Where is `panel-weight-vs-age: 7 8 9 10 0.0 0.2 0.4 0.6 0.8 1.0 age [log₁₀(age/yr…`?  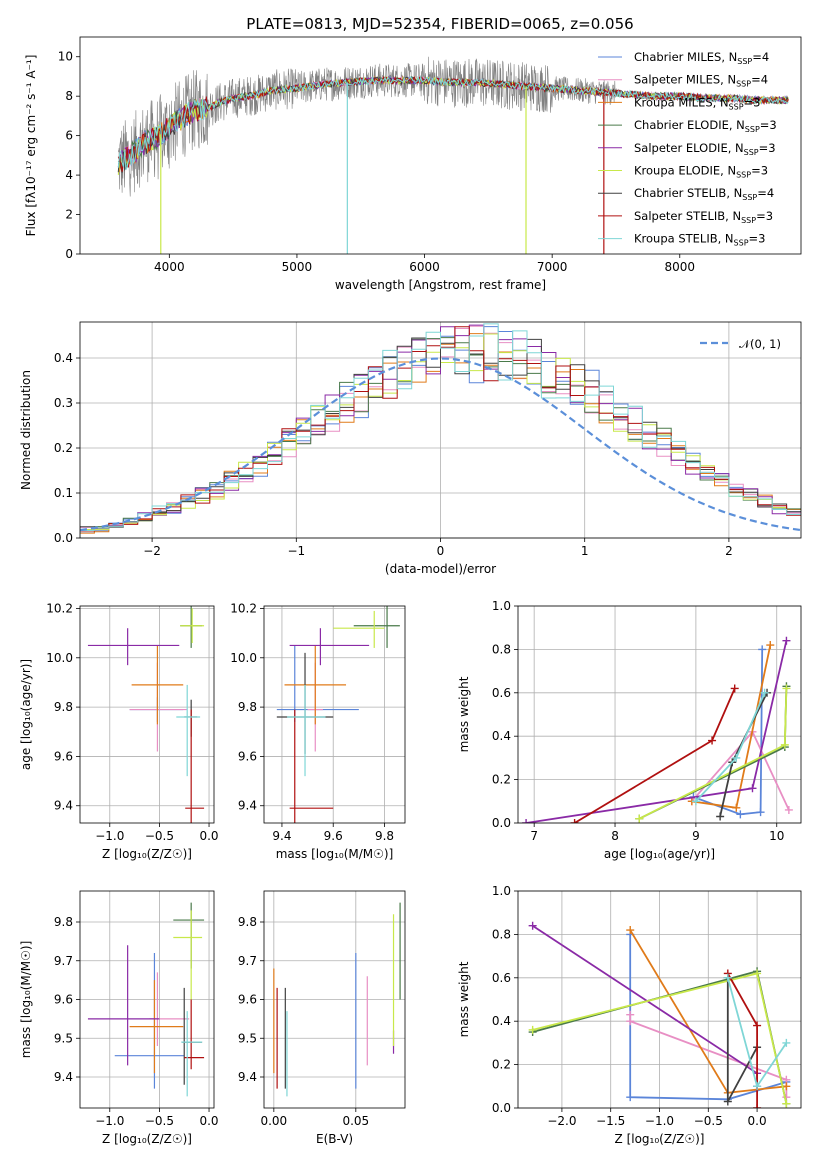 panel-weight-vs-age: 7 8 9 10 0.0 0.2 0.4 0.6 0.8 1.0 age [log₁₀(age/yr… is located at coordinates (629, 730).